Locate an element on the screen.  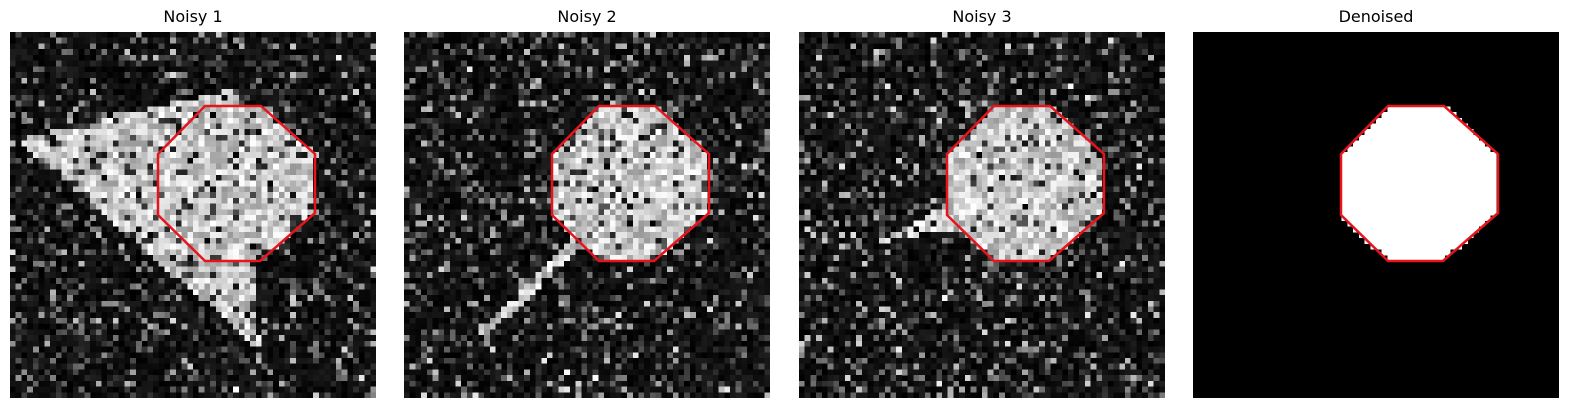
panel-title: Denoised is located at coordinates (1376, 17).